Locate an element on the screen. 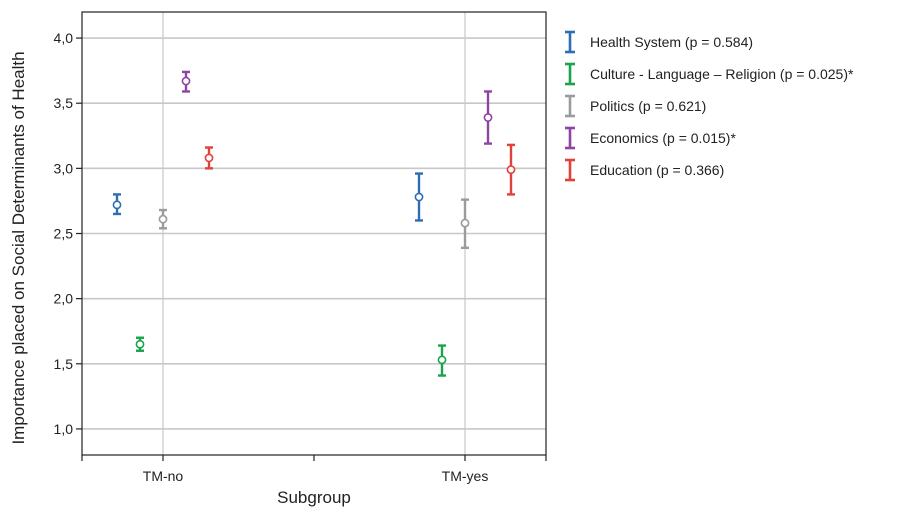 The width and height of the screenshot is (919, 514). y-tick-label: 1,0 is located at coordinates (64, 429).